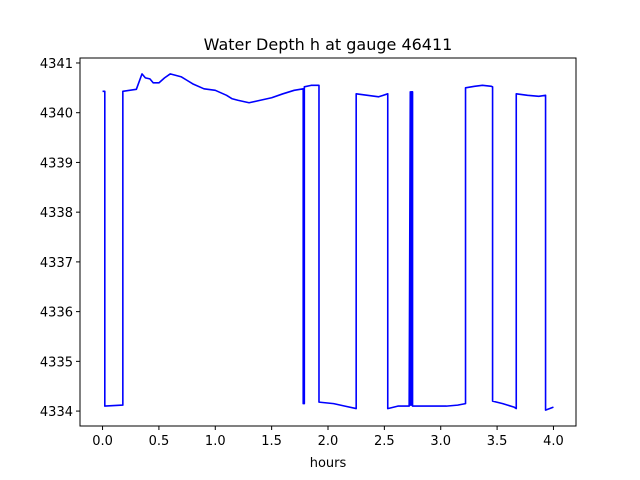  What do you see at coordinates (497, 441) in the screenshot?
I see `x-tick-label: 3.5` at bounding box center [497, 441].